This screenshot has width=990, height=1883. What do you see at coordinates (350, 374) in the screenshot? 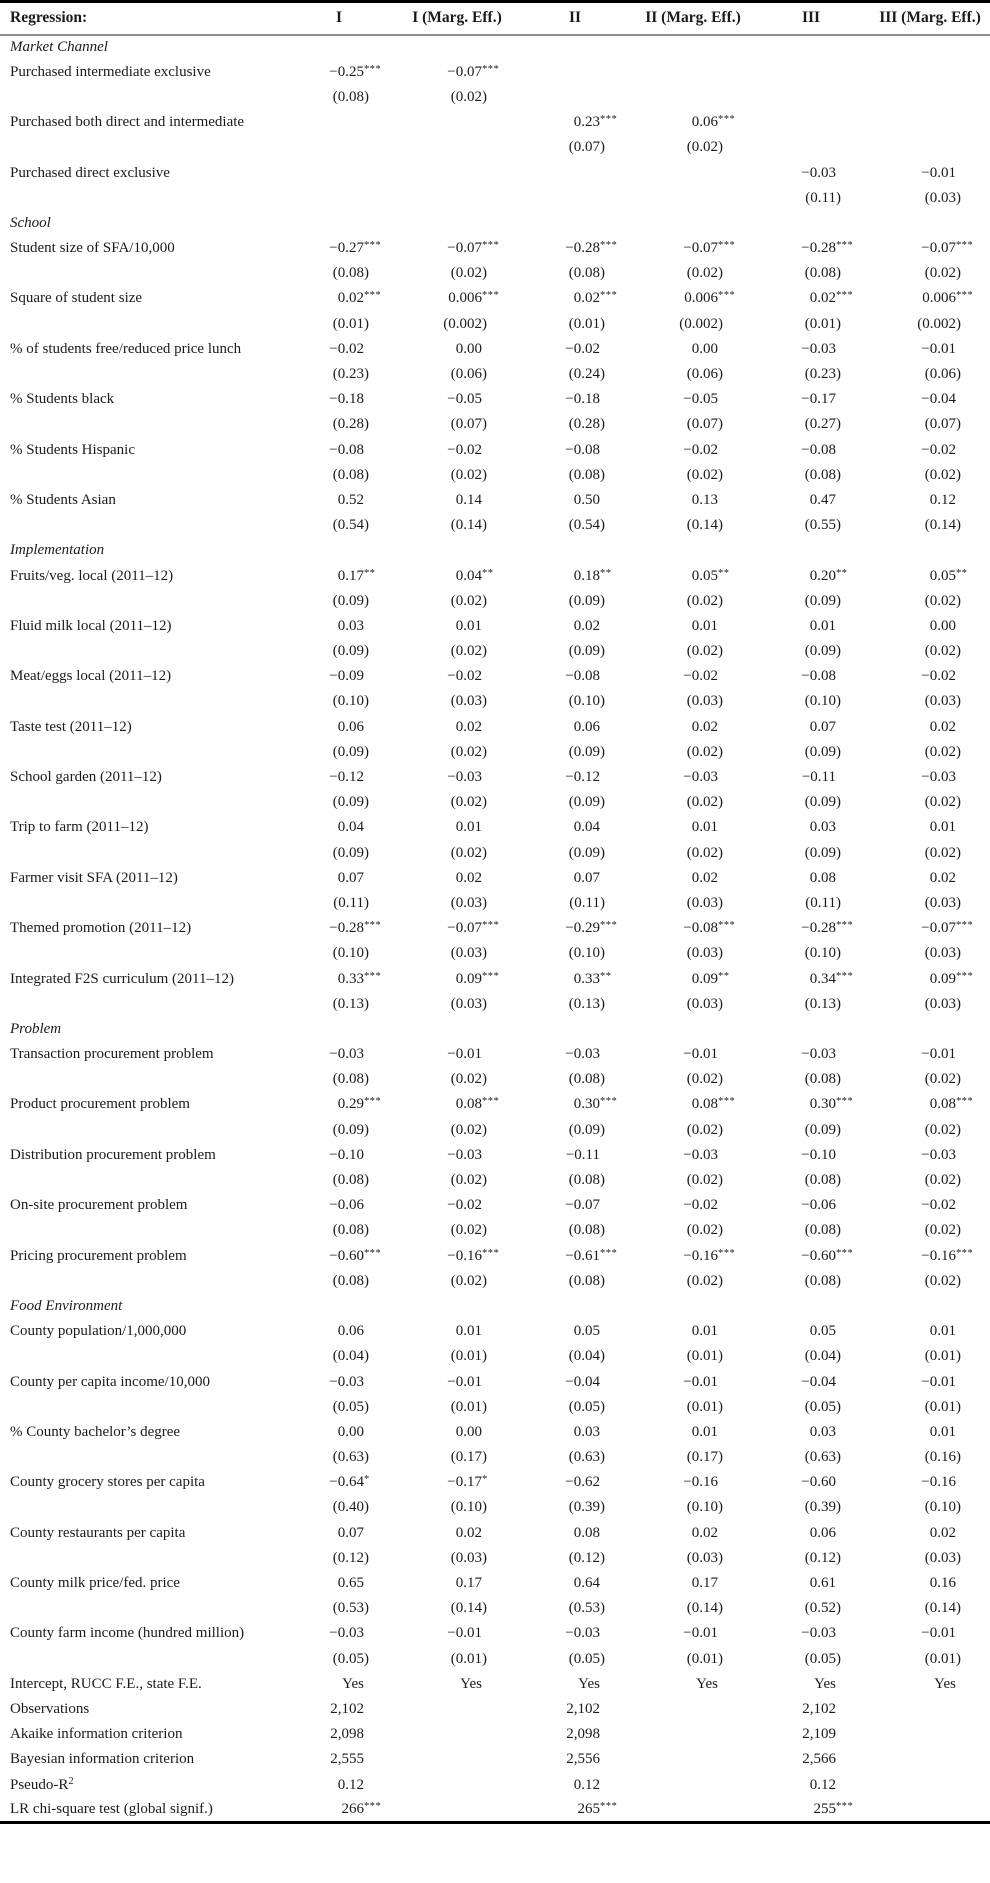
I see `se-cell: (0.23)` at bounding box center [350, 374].